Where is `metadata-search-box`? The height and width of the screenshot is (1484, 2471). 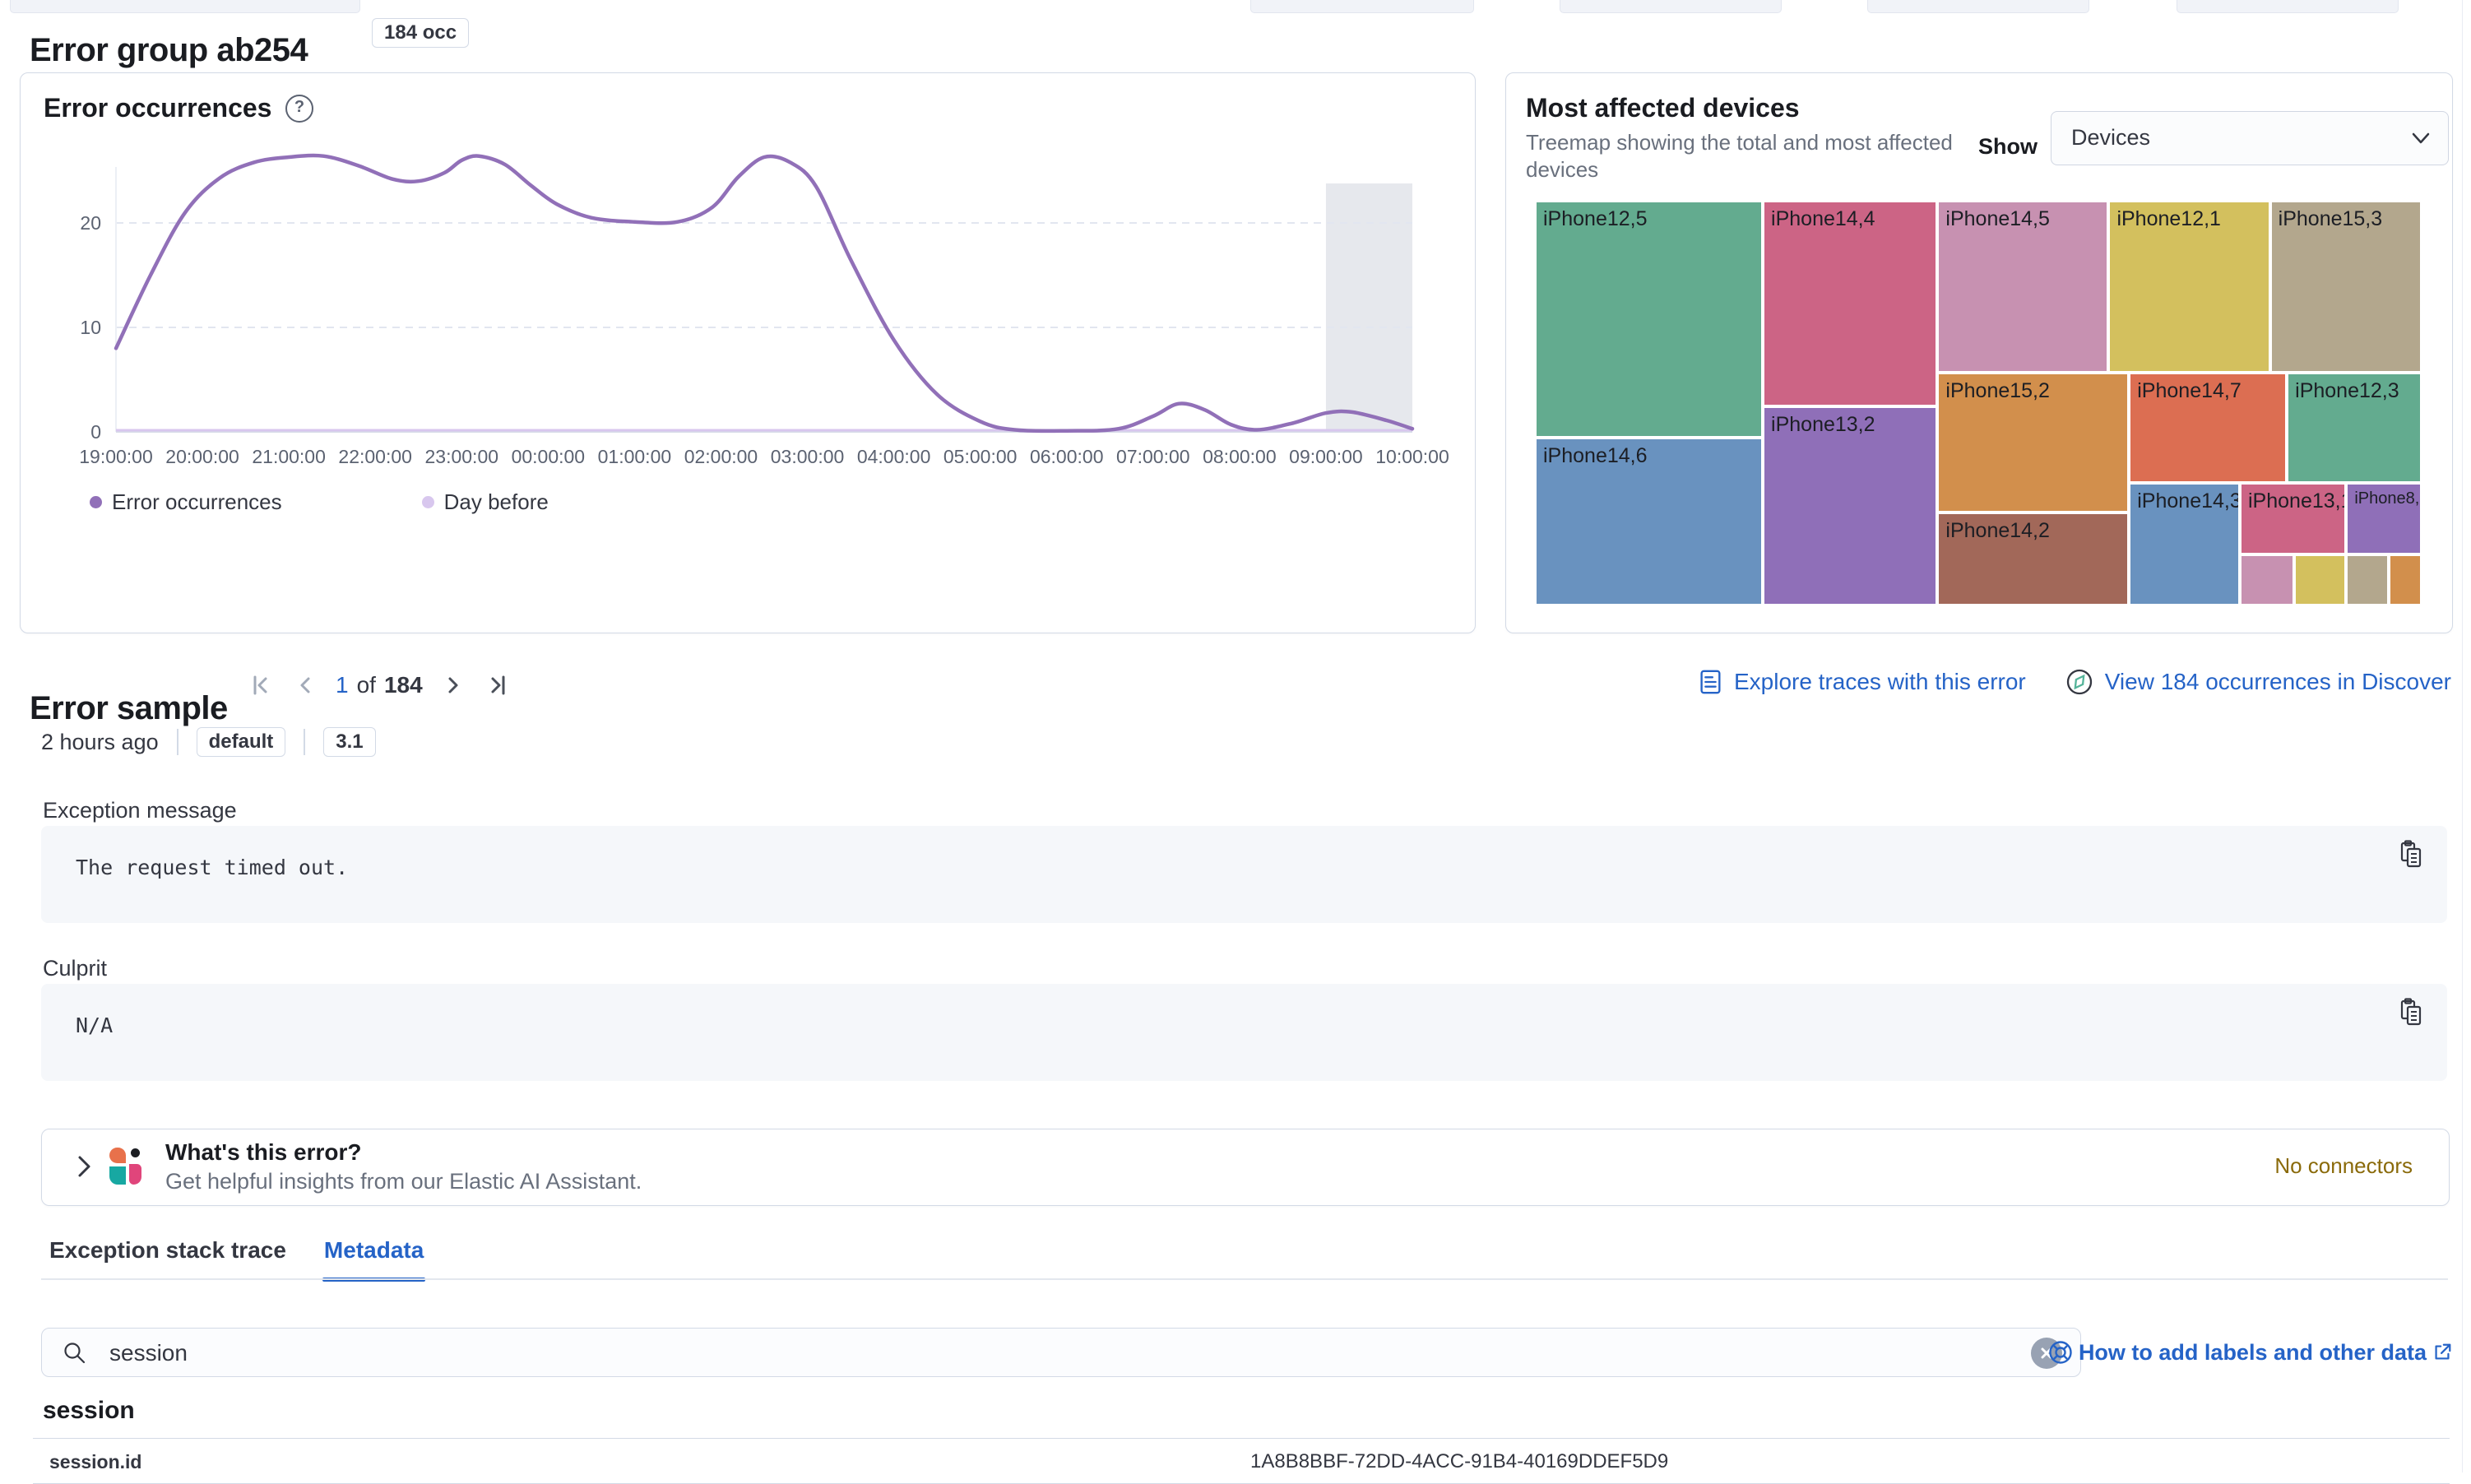
metadata-search-box is located at coordinates (1061, 1353).